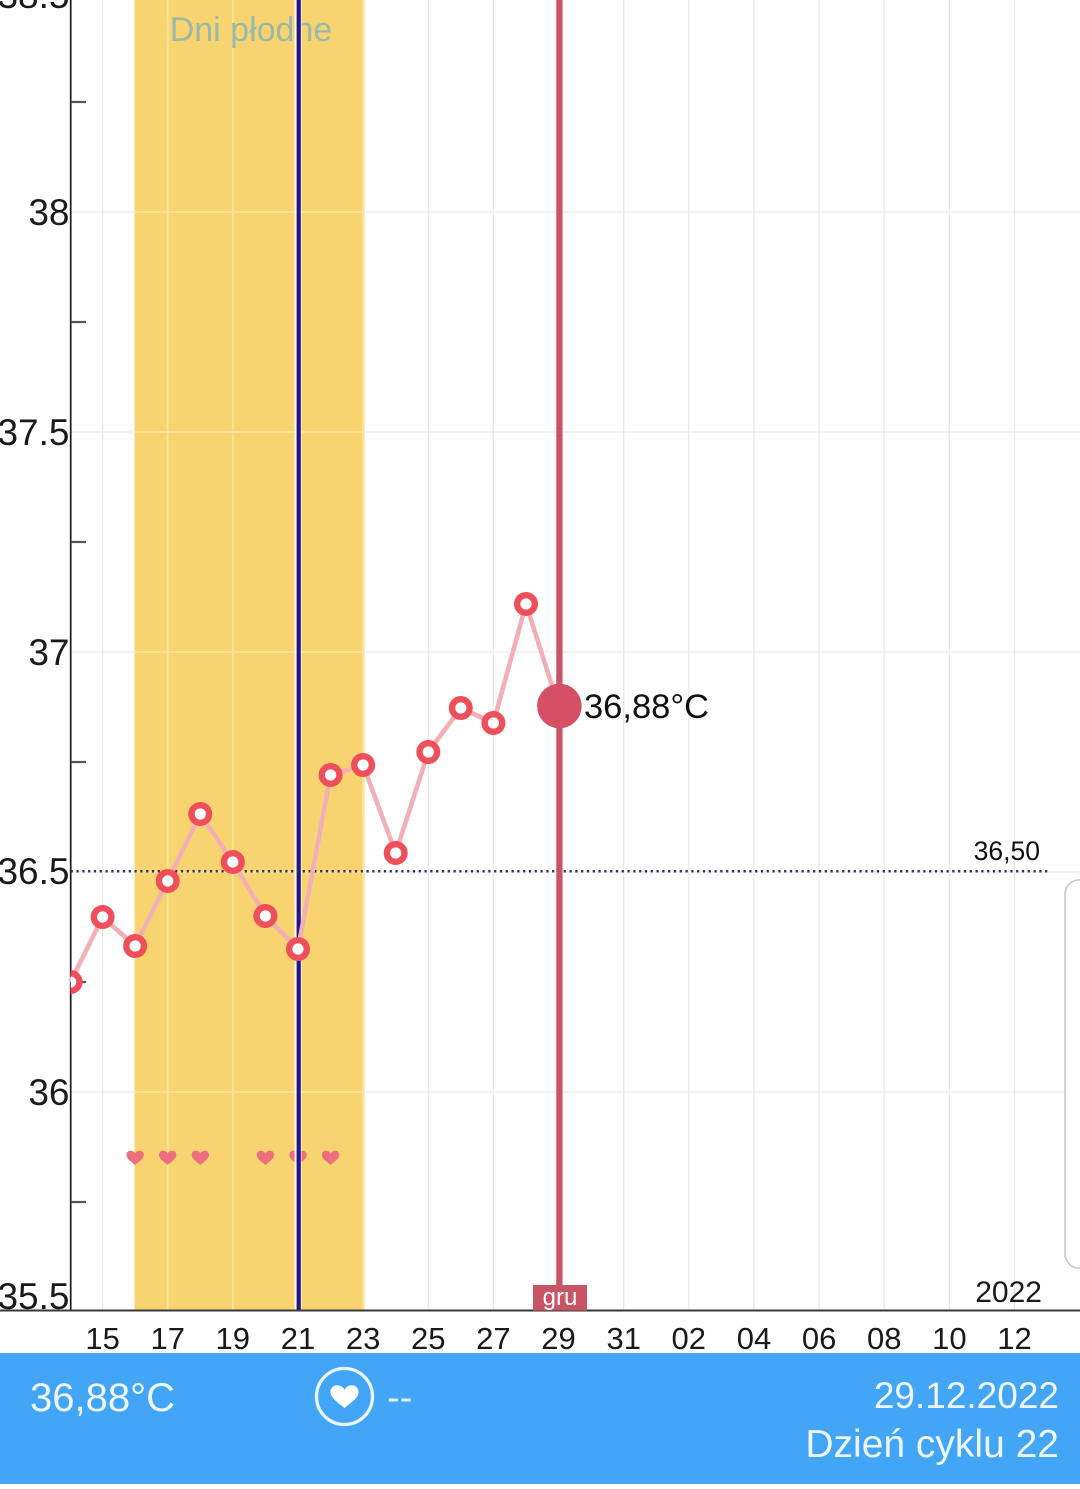  What do you see at coordinates (1007, 851) in the screenshot?
I see `svg-text: 36,50` at bounding box center [1007, 851].